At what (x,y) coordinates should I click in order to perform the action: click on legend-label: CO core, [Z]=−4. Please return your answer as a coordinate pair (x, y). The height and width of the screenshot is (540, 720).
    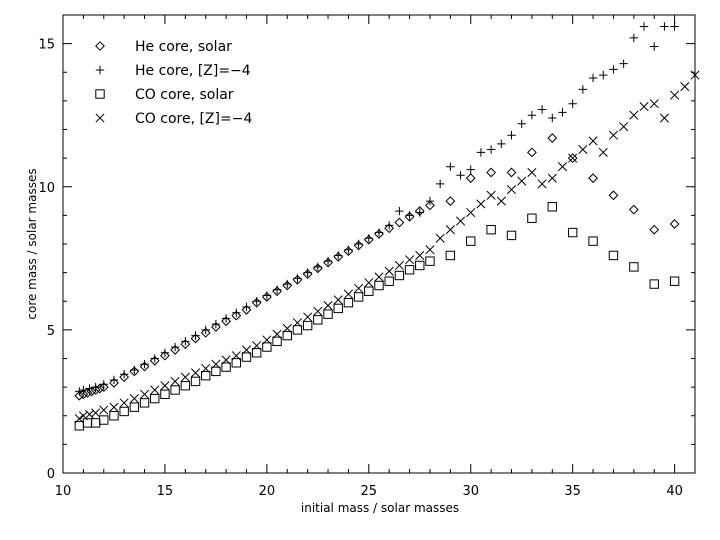
    Looking at the image, I should click on (193, 119).